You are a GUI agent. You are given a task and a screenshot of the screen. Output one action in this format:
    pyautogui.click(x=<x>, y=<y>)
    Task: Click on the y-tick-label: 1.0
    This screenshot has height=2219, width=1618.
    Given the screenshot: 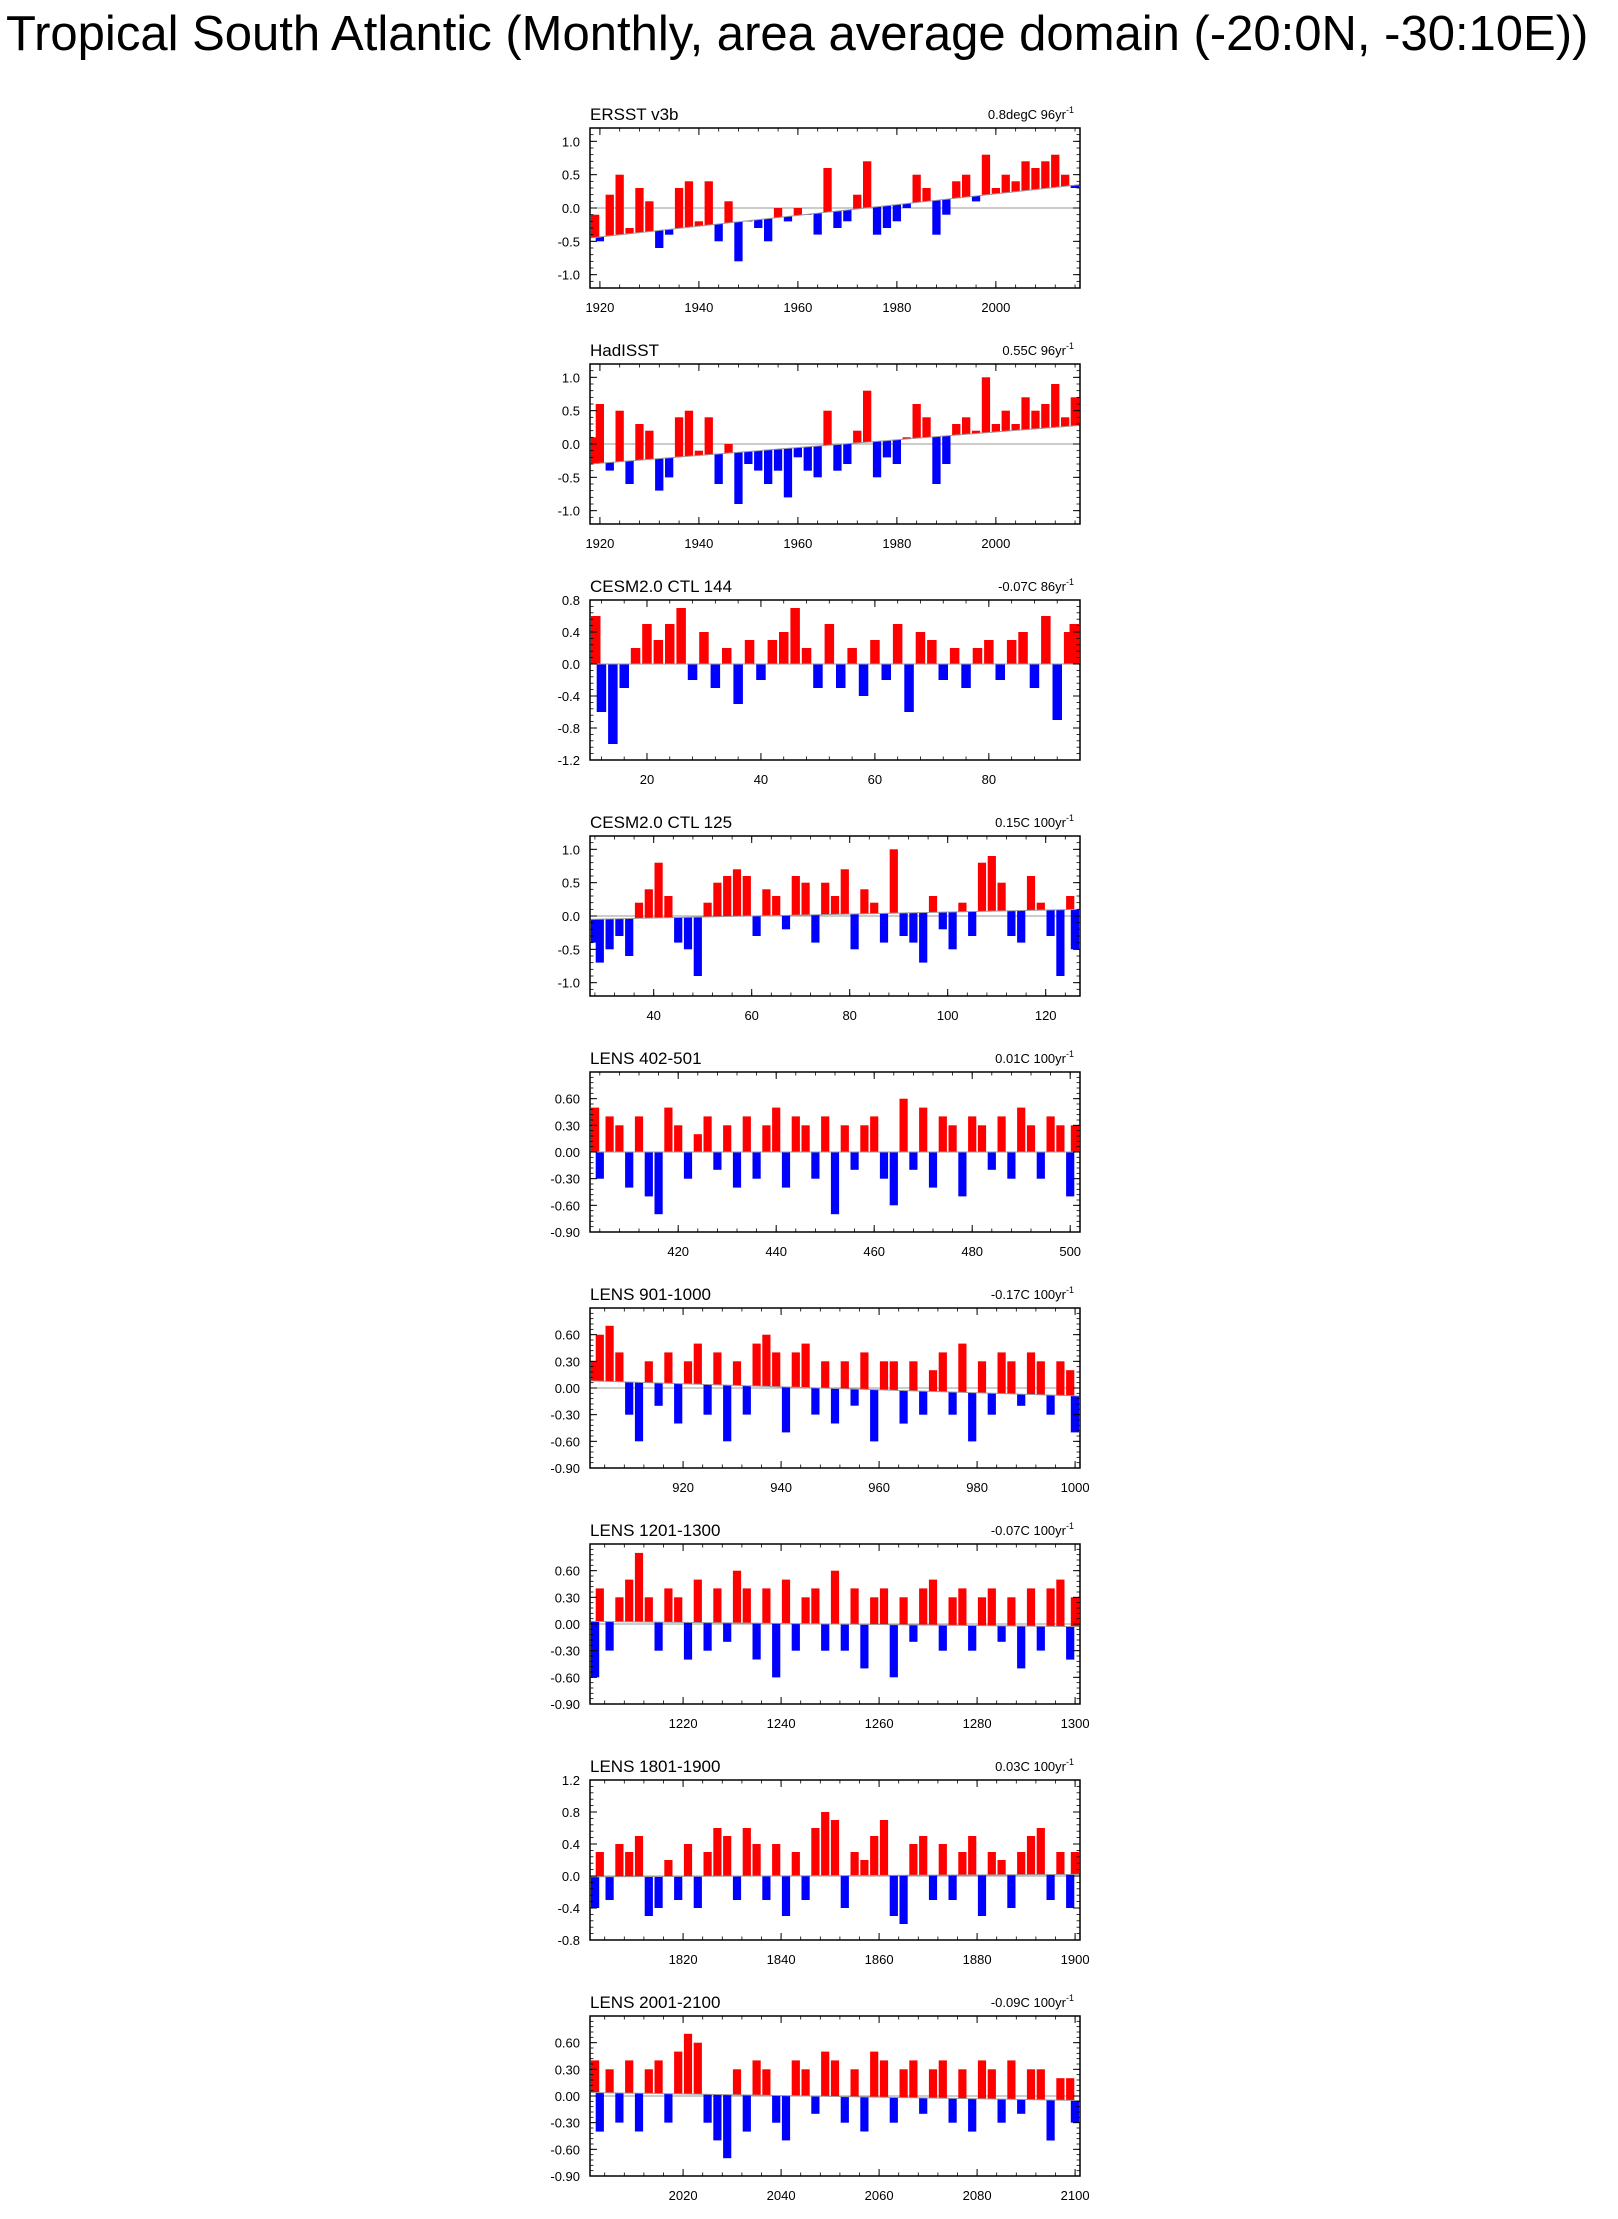 What is the action you would take?
    pyautogui.click(x=571, y=141)
    